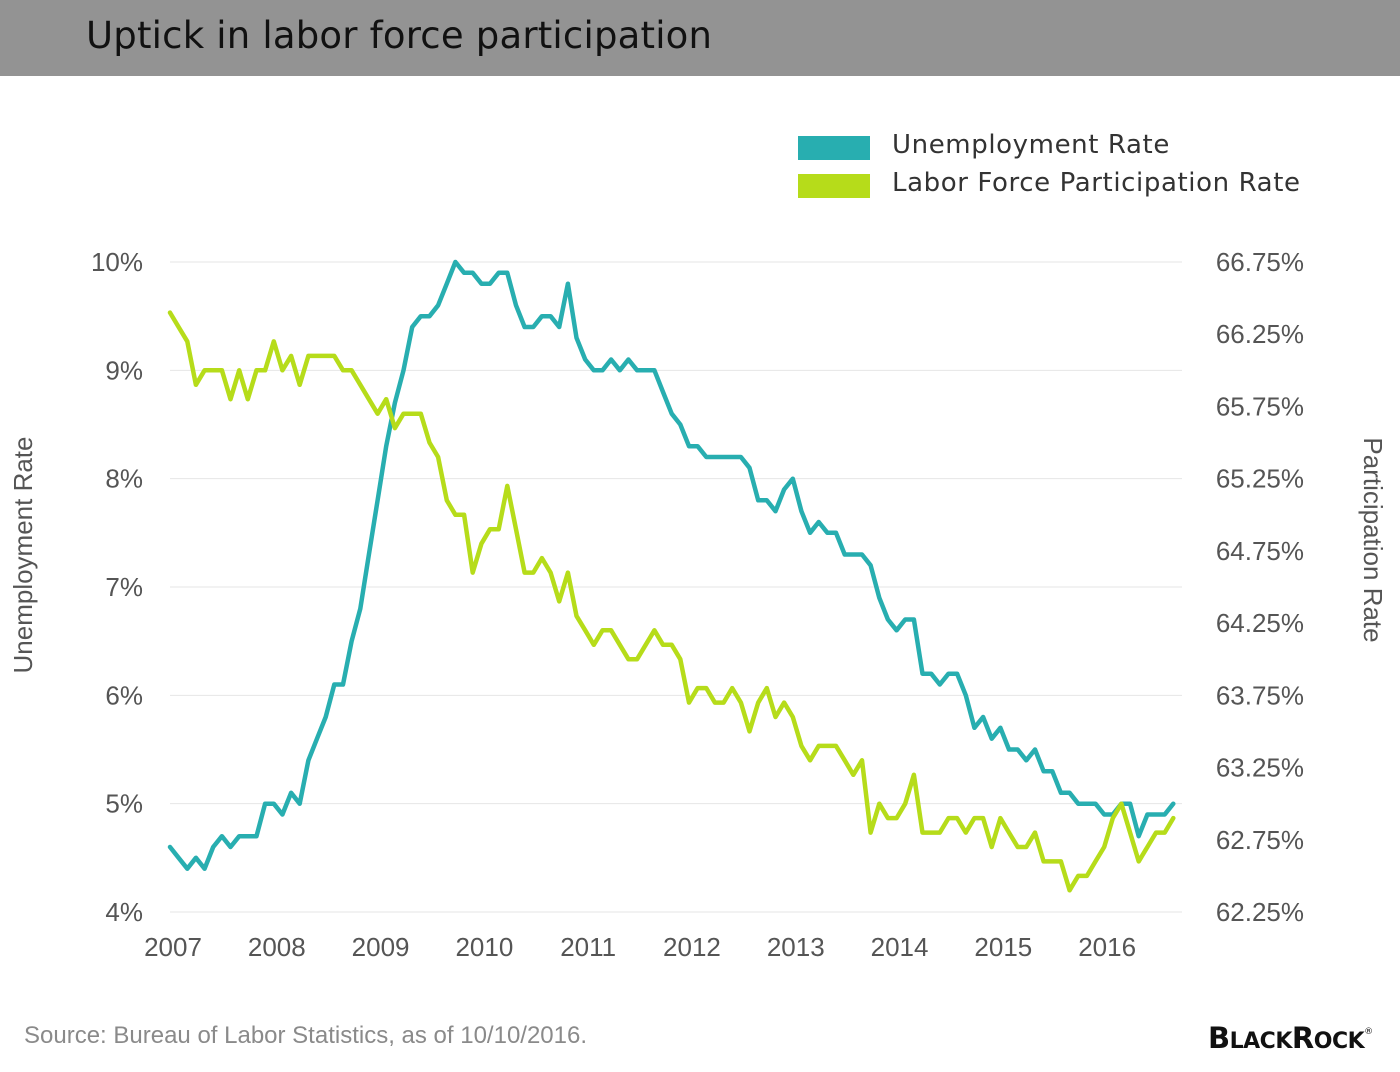  Describe the element at coordinates (117, 262) in the screenshot. I see `y-left-tick-label: 10%` at that location.